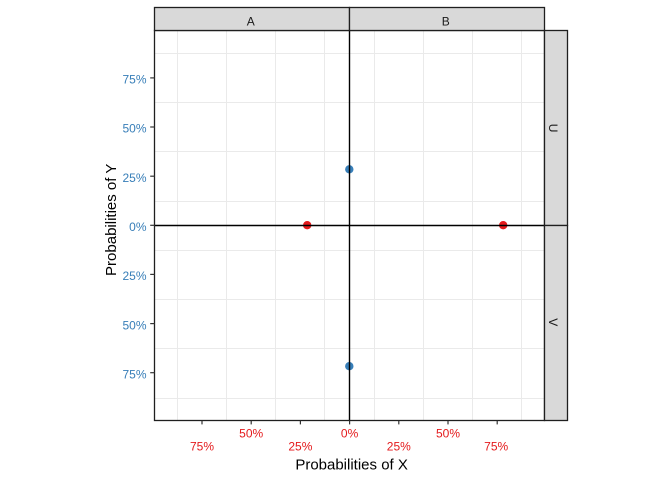  What do you see at coordinates (111, 220) in the screenshot?
I see `svg-text: Probabilities of Y` at bounding box center [111, 220].